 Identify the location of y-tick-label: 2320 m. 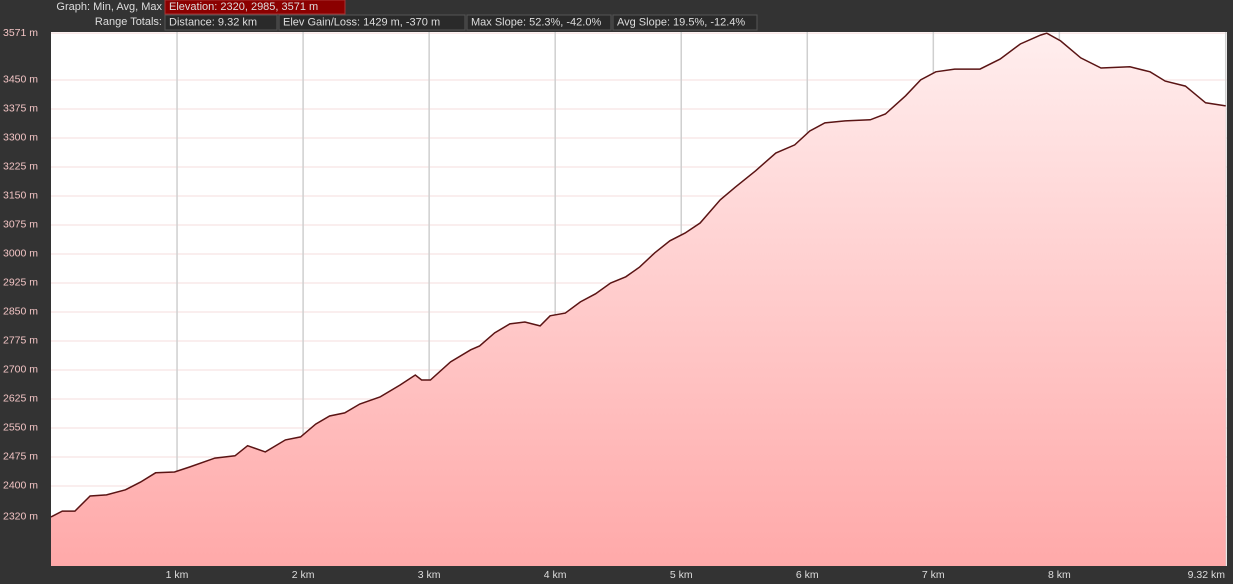
(20, 517).